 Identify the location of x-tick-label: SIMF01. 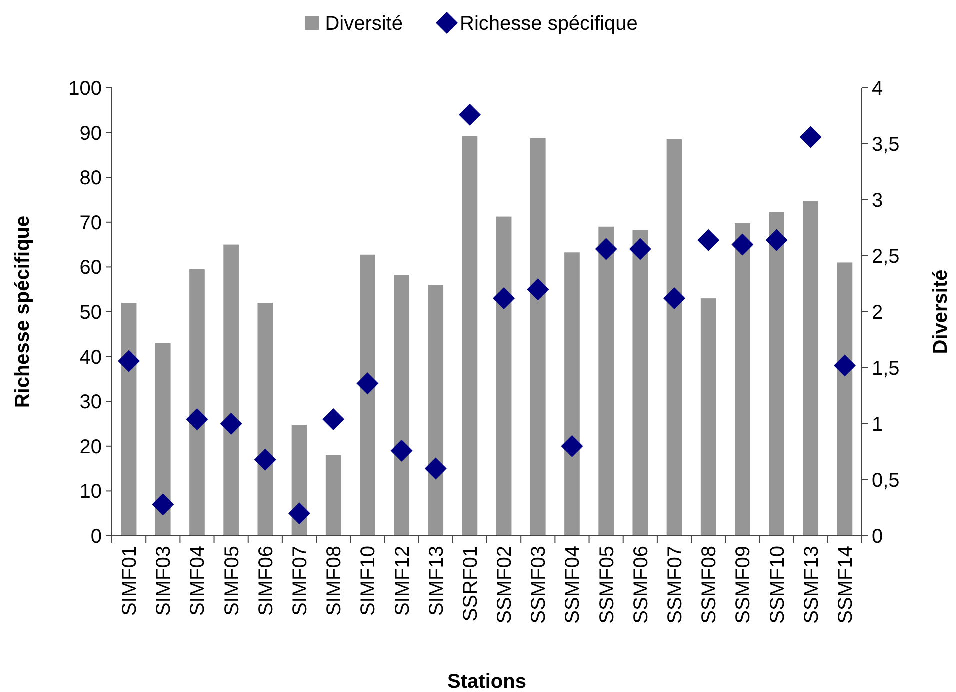
(130, 581).